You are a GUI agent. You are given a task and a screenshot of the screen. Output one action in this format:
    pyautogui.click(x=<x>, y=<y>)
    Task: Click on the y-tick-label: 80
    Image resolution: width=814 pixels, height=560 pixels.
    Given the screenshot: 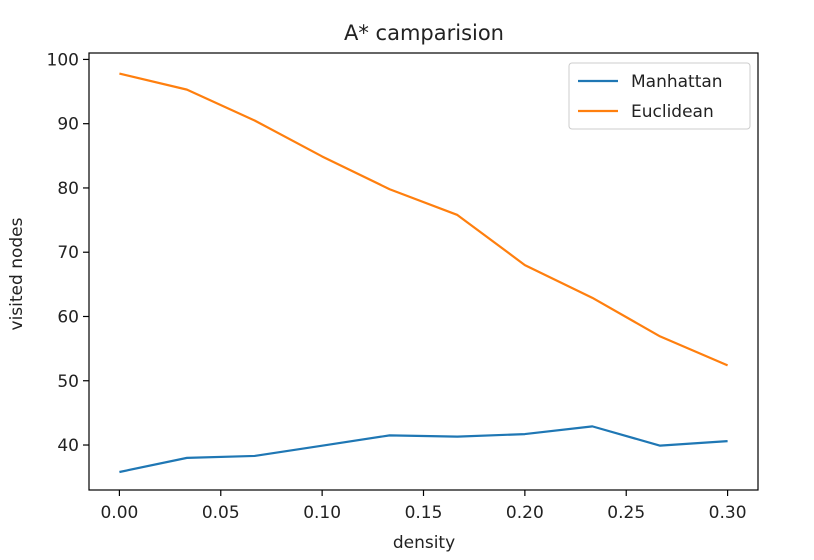 What is the action you would take?
    pyautogui.click(x=68, y=189)
    